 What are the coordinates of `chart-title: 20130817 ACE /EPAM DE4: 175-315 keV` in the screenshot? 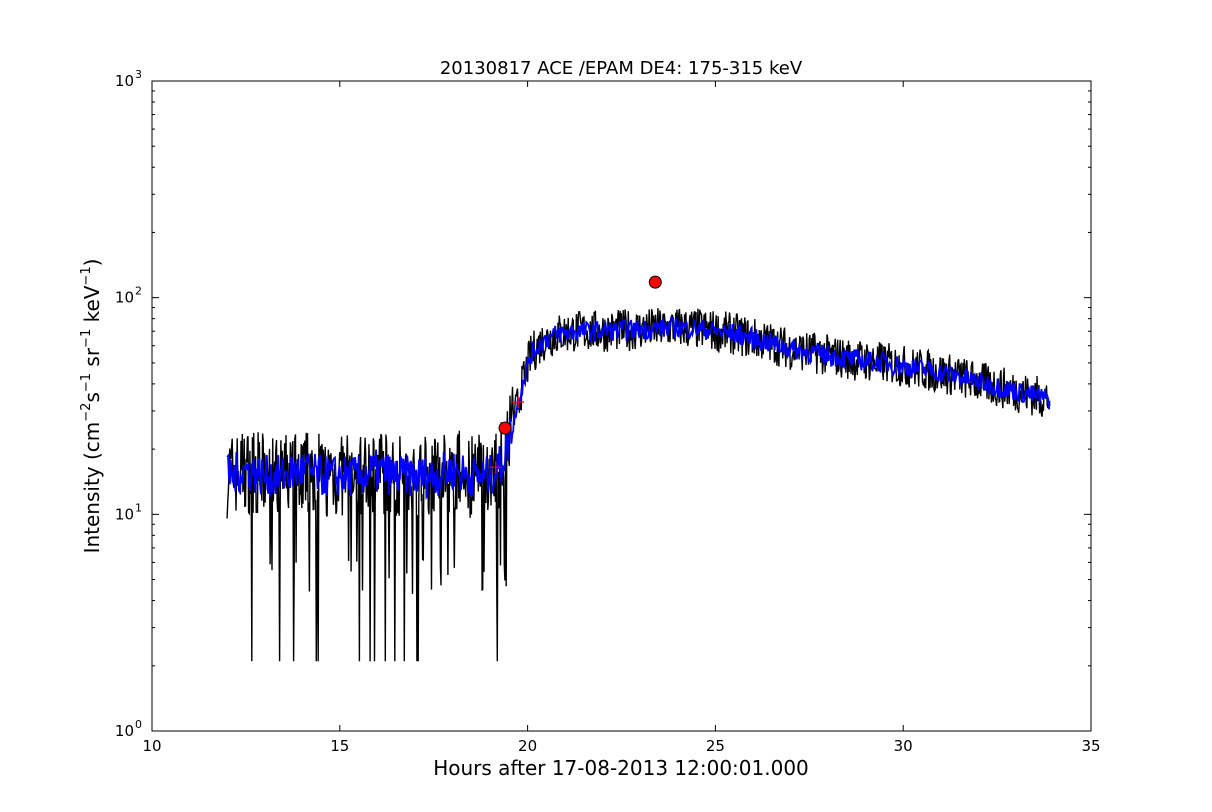 It's located at (621, 68).